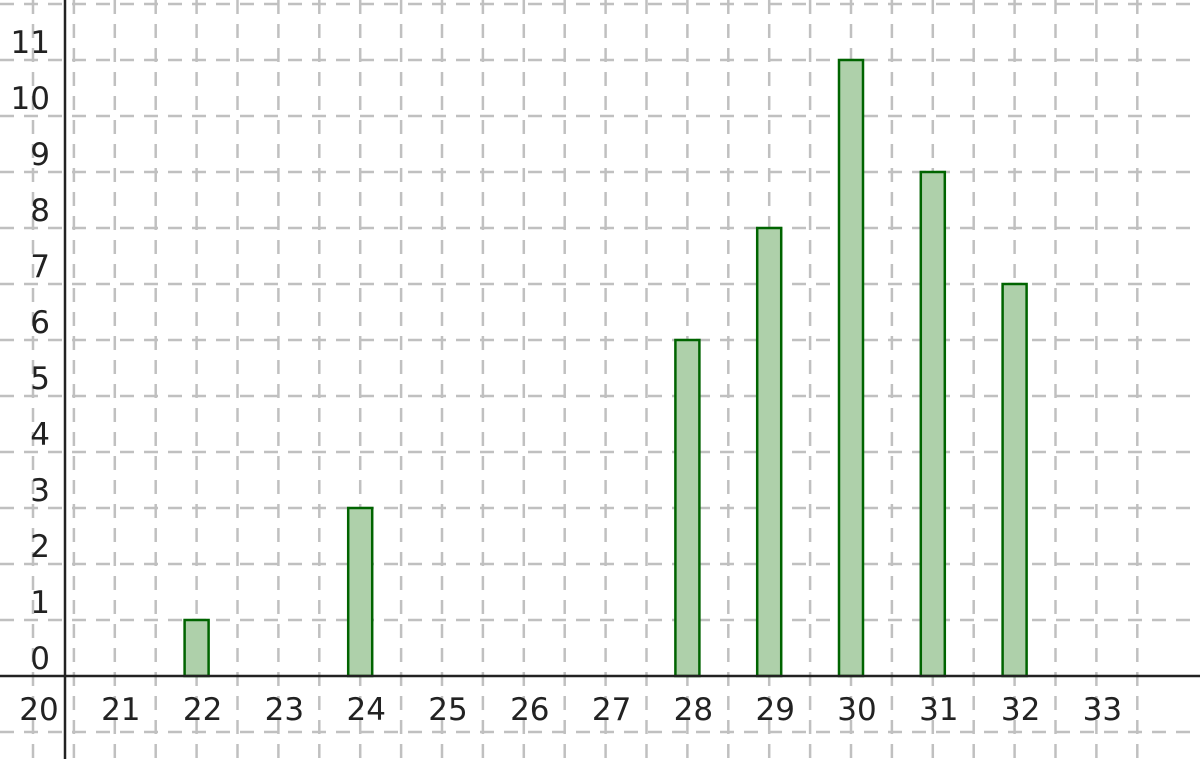 Image resolution: width=1200 pixels, height=759 pixels. What do you see at coordinates (30, 43) in the screenshot?
I see `y-tick-label: 11` at bounding box center [30, 43].